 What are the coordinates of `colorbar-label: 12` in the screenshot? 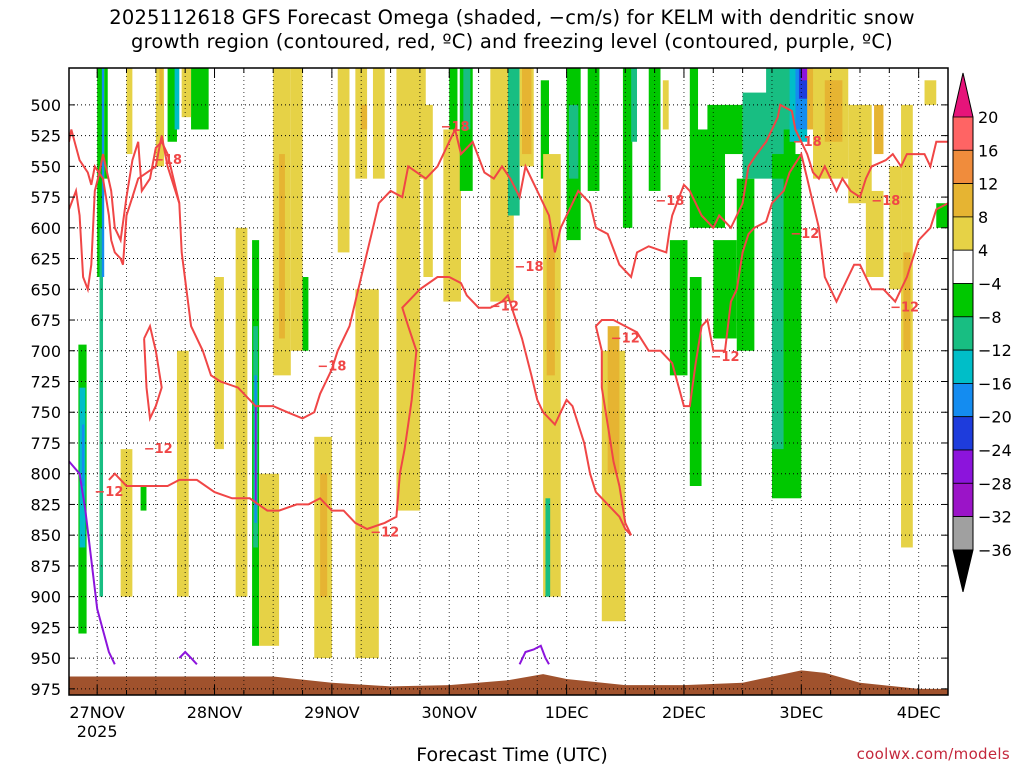 It's located at (988, 184).